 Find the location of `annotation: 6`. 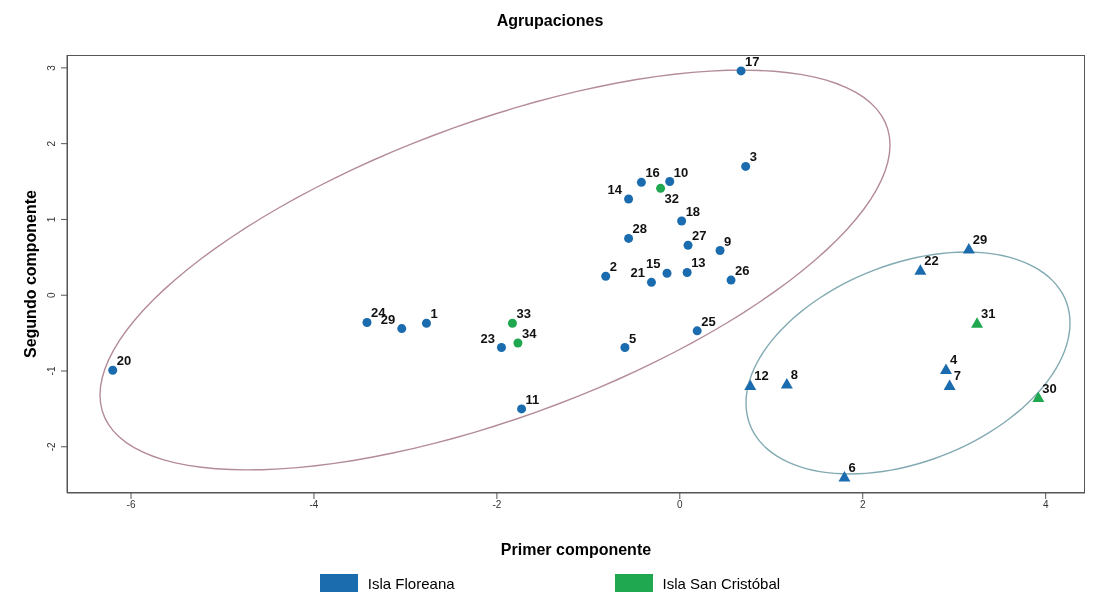

annotation: 6 is located at coordinates (852, 468).